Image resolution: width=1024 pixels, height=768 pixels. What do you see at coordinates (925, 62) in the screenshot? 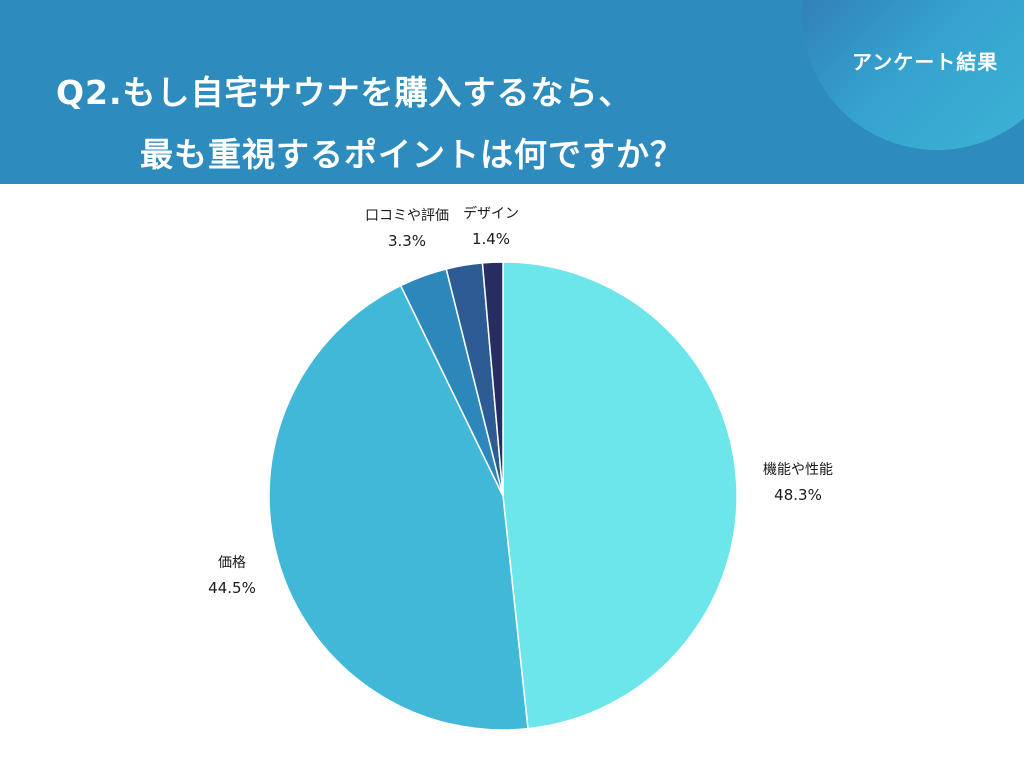
I see `survey-results-badge: アンケート結果` at bounding box center [925, 62].